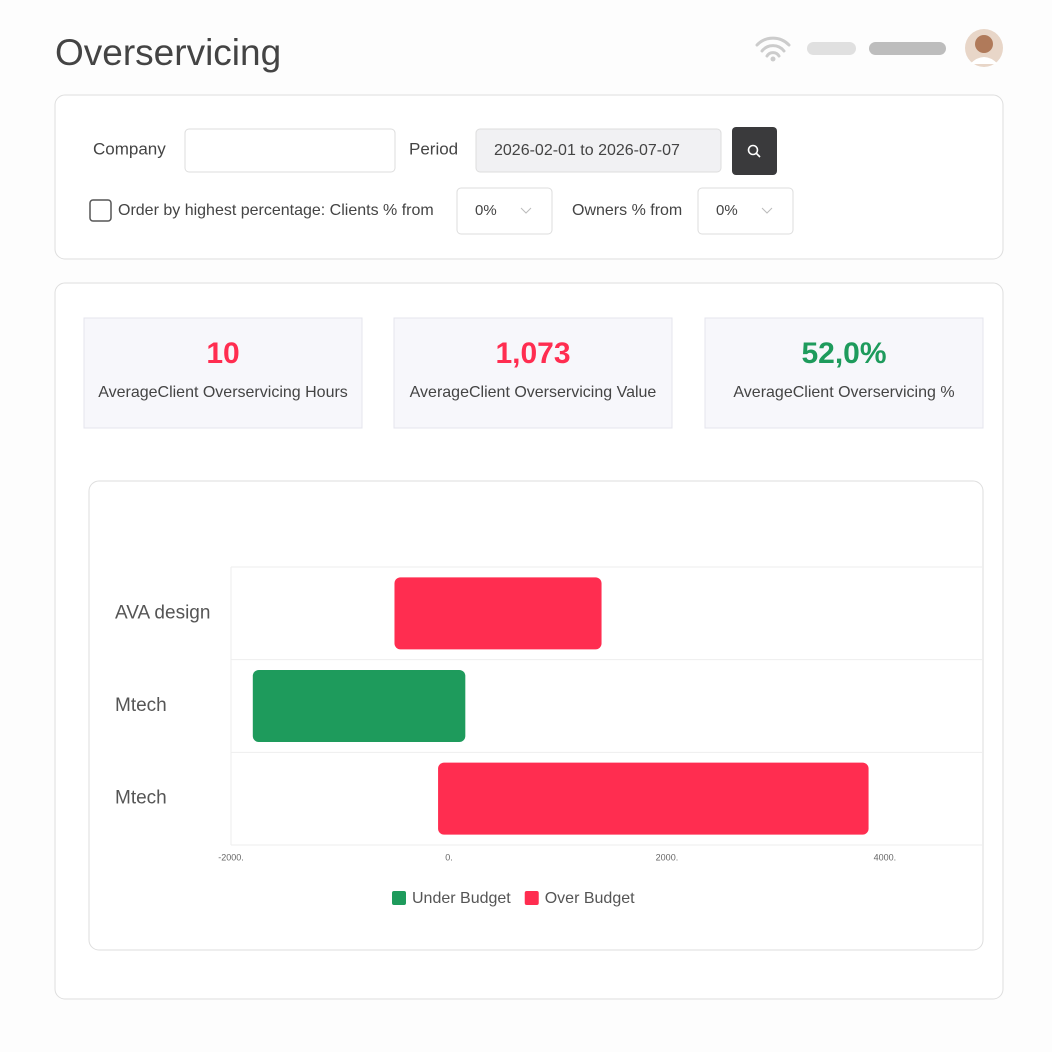 The height and width of the screenshot is (1052, 1052). Describe the element at coordinates (504, 211) in the screenshot. I see `clients-select` at that location.